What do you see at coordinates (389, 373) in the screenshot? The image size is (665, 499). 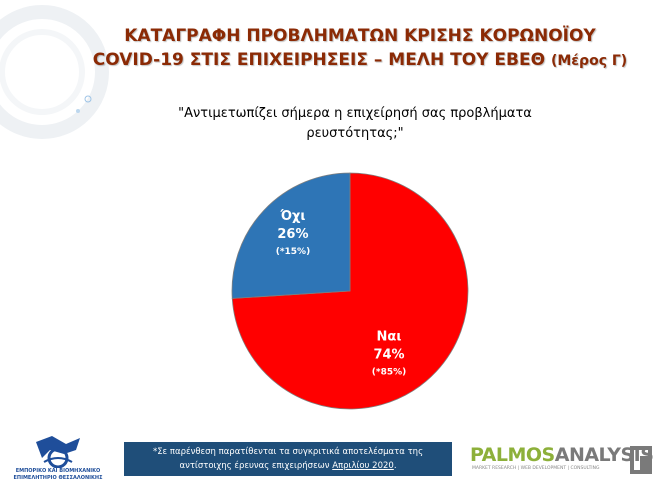 I see `slice-previous-yes: (*85%)` at bounding box center [389, 373].